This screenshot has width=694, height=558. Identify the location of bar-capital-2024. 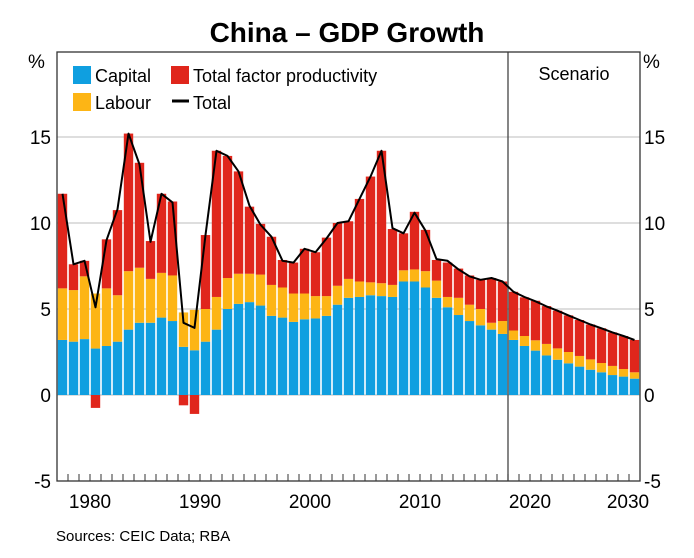
(568, 379).